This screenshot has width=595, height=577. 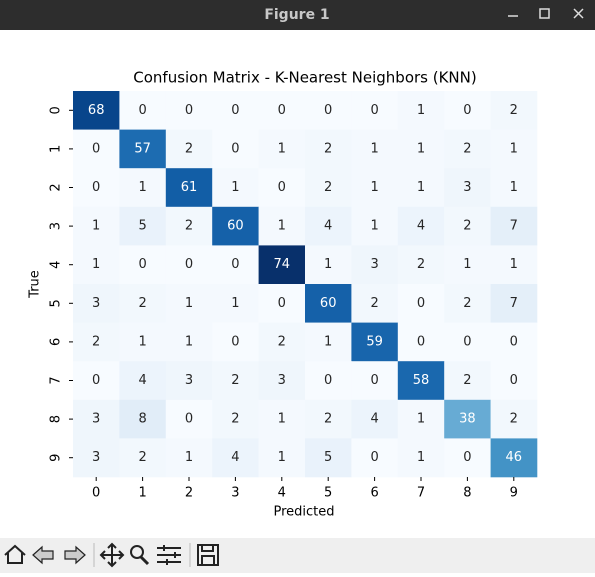 I want to click on cell-label: 68, so click(x=96, y=110).